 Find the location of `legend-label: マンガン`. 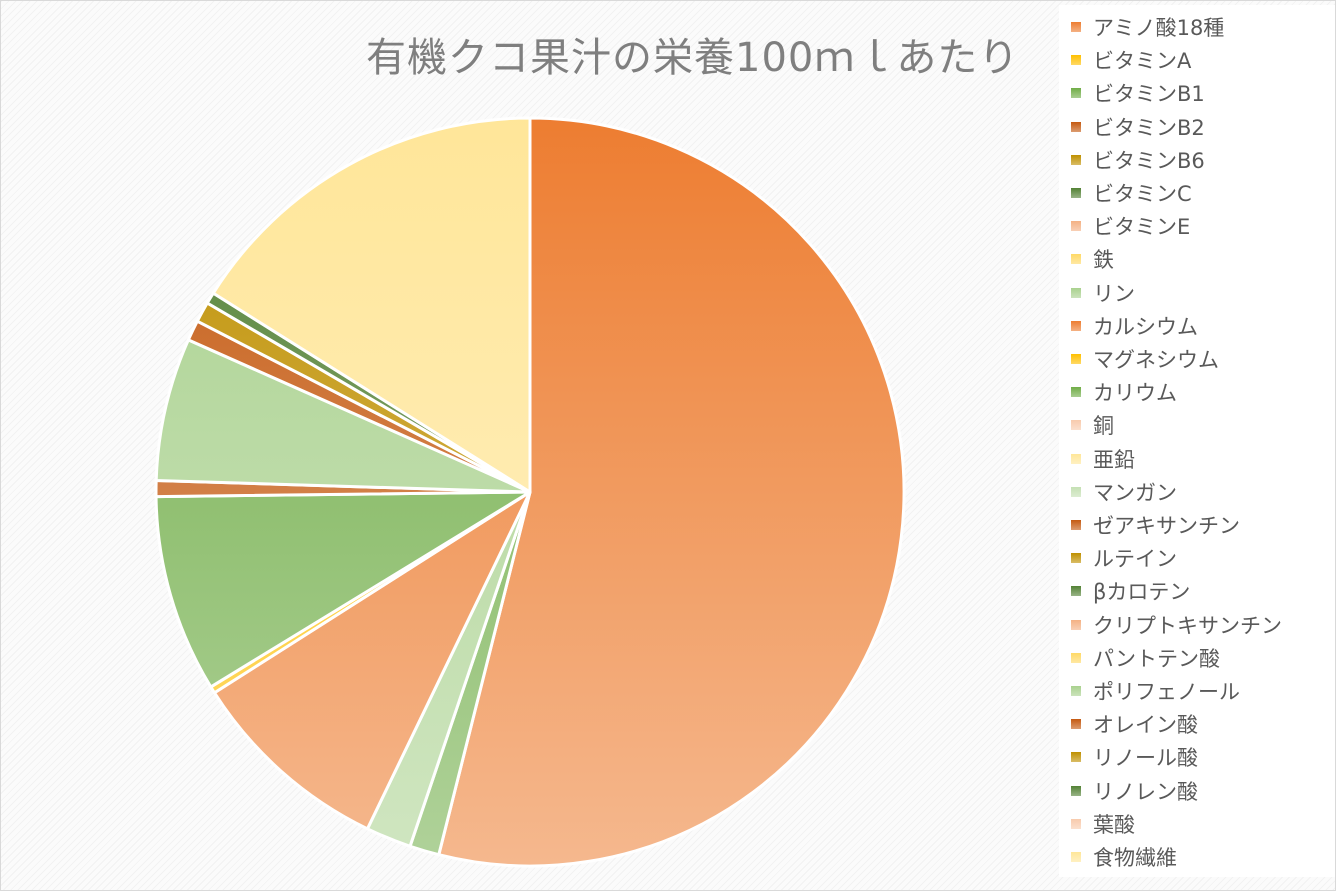

legend-label: マンガン is located at coordinates (1135, 492).